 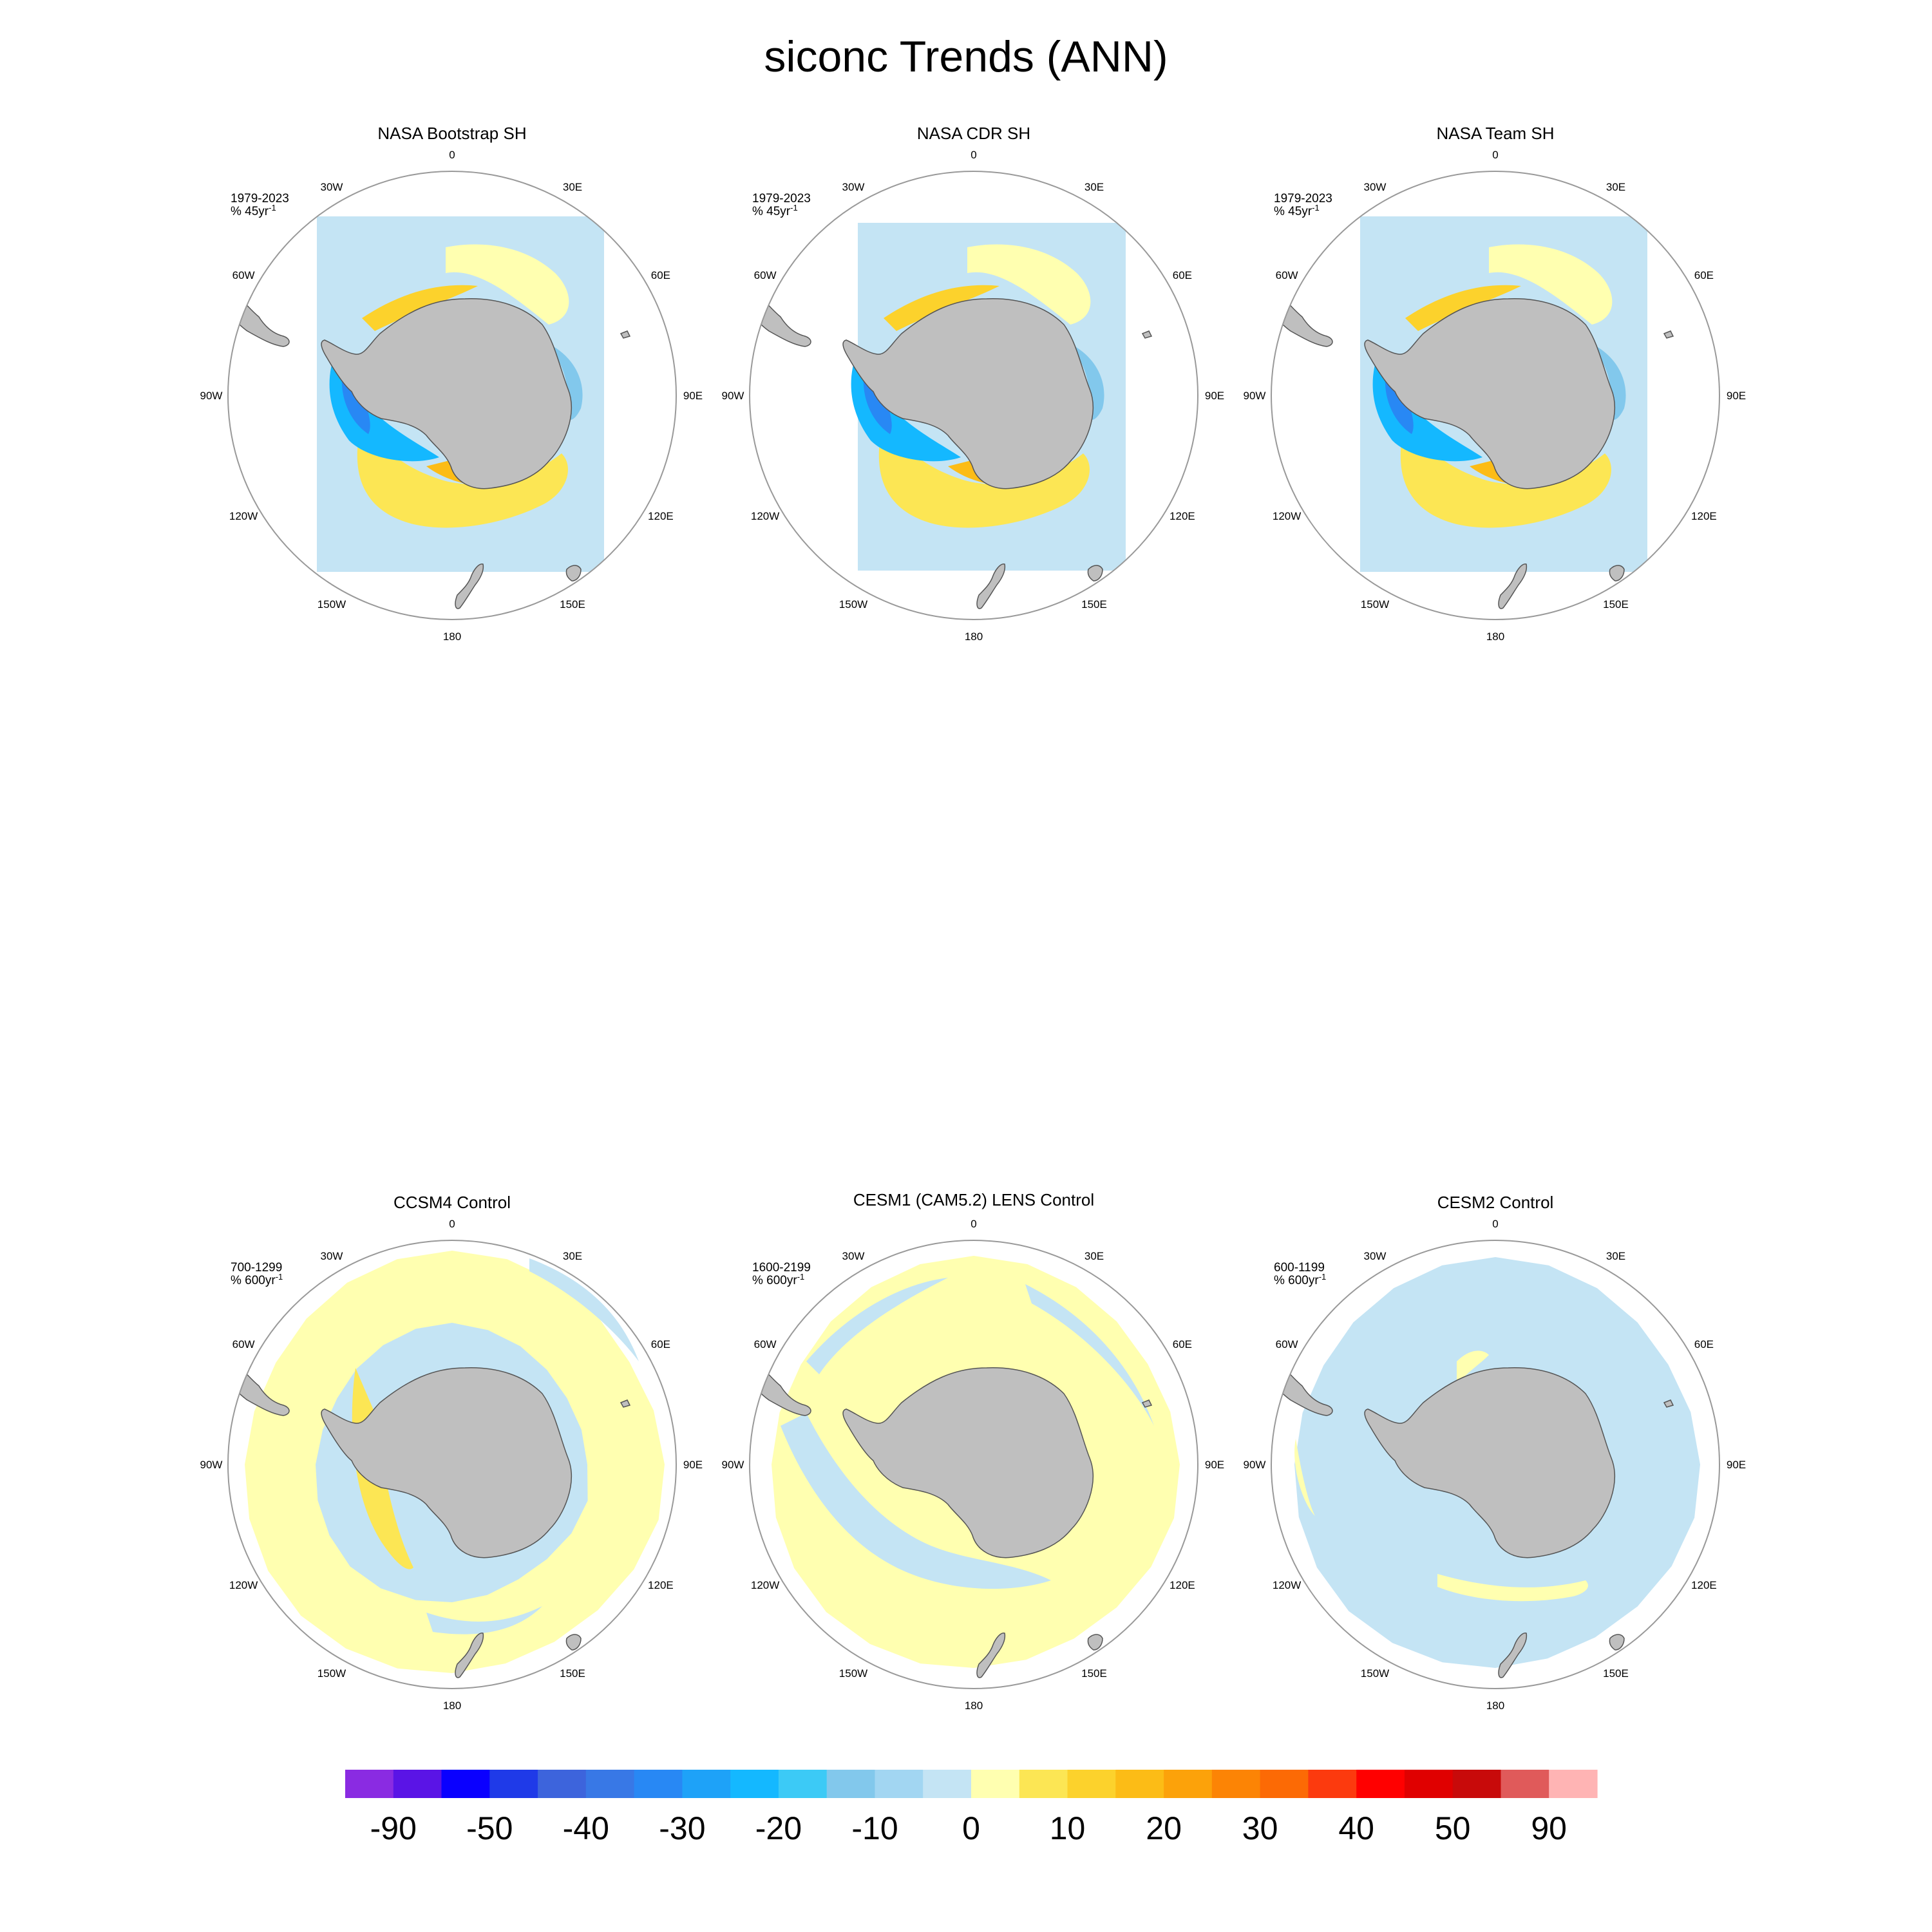 I want to click on colorbar-tick-label: -50, so click(x=490, y=1828).